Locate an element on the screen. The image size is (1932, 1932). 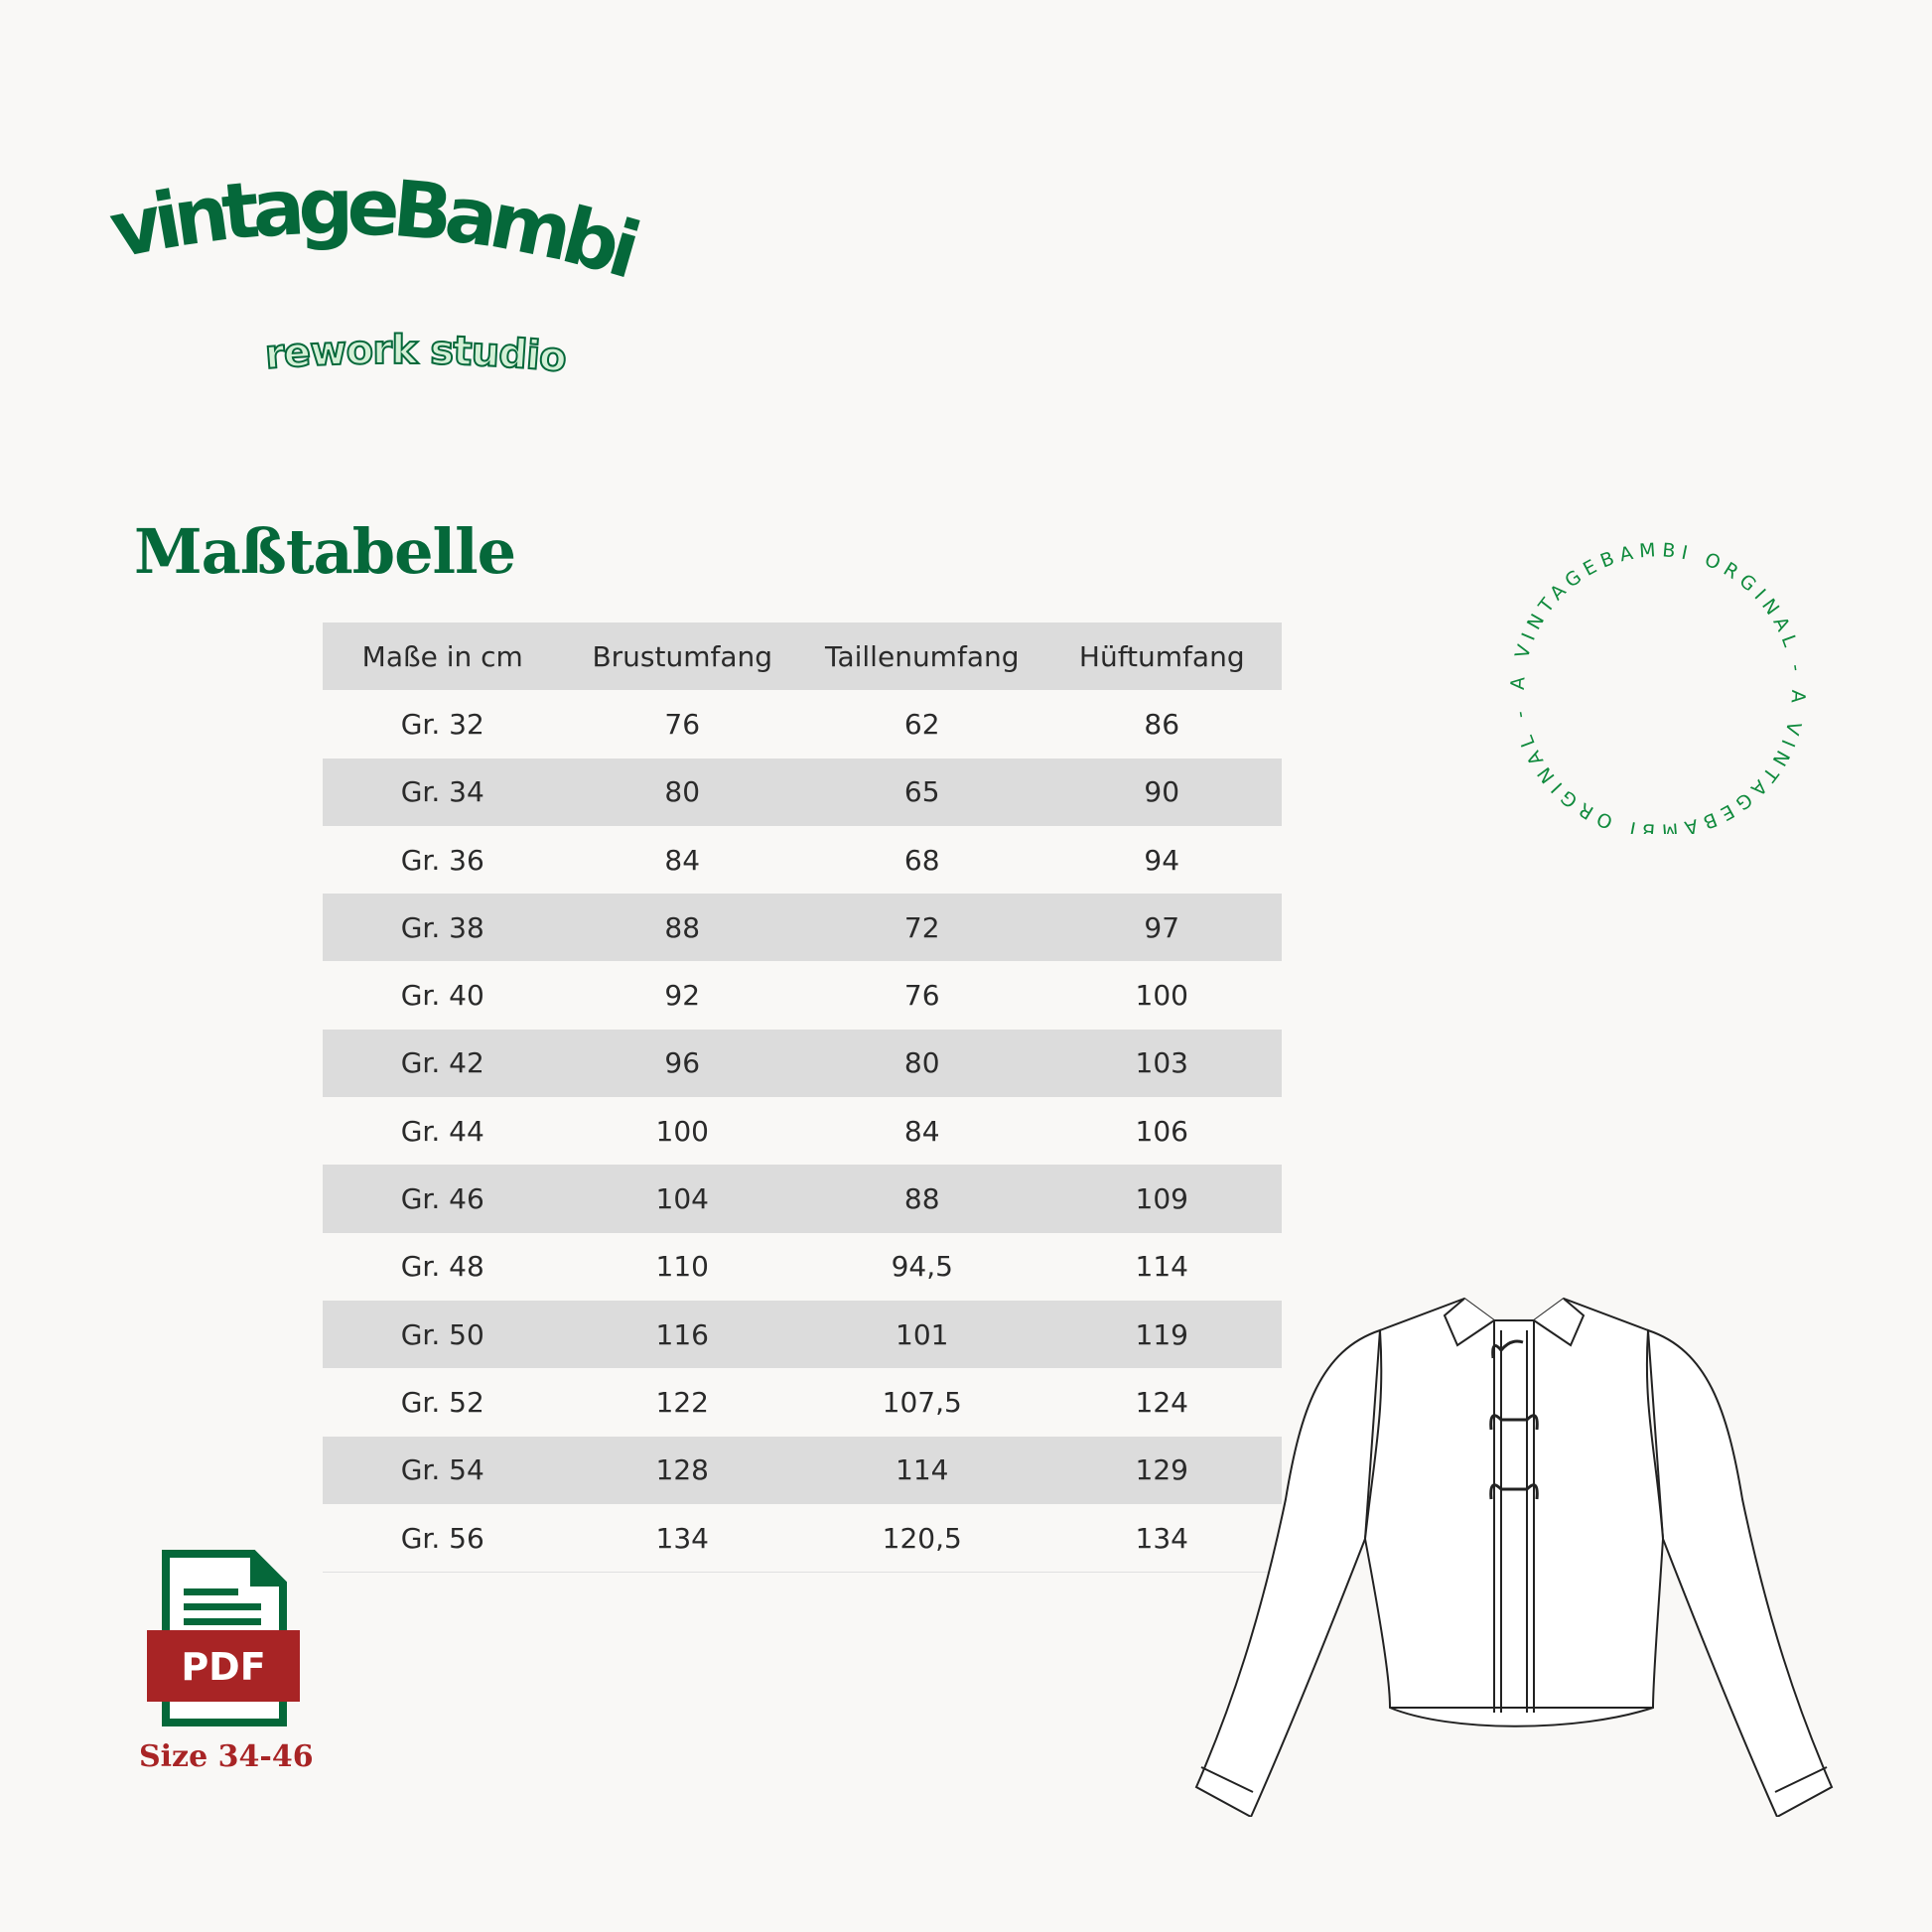
measurement-cell: 122 is located at coordinates (682, 1402).